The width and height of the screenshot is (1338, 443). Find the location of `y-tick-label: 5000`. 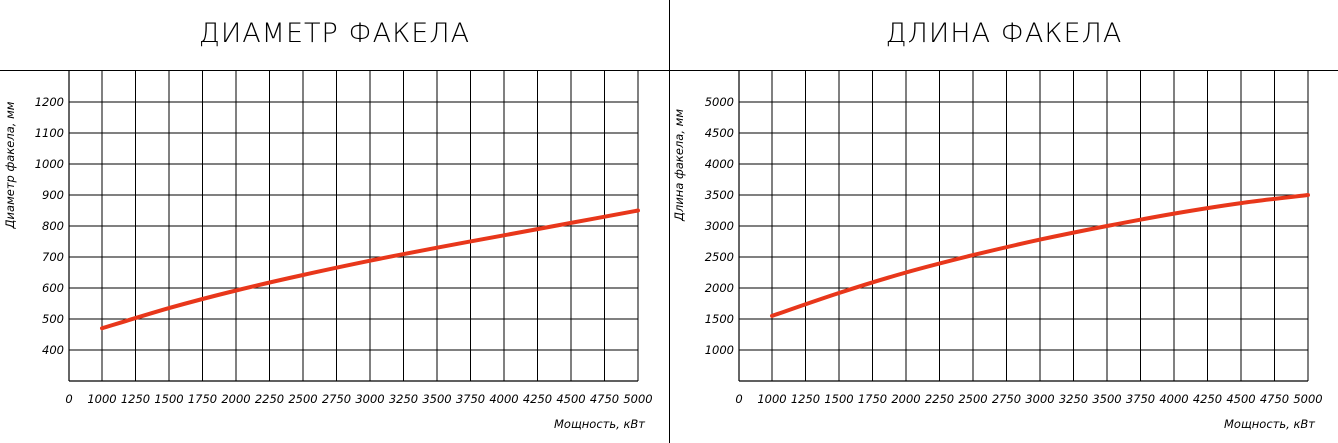

y-tick-label: 5000 is located at coordinates (719, 102).